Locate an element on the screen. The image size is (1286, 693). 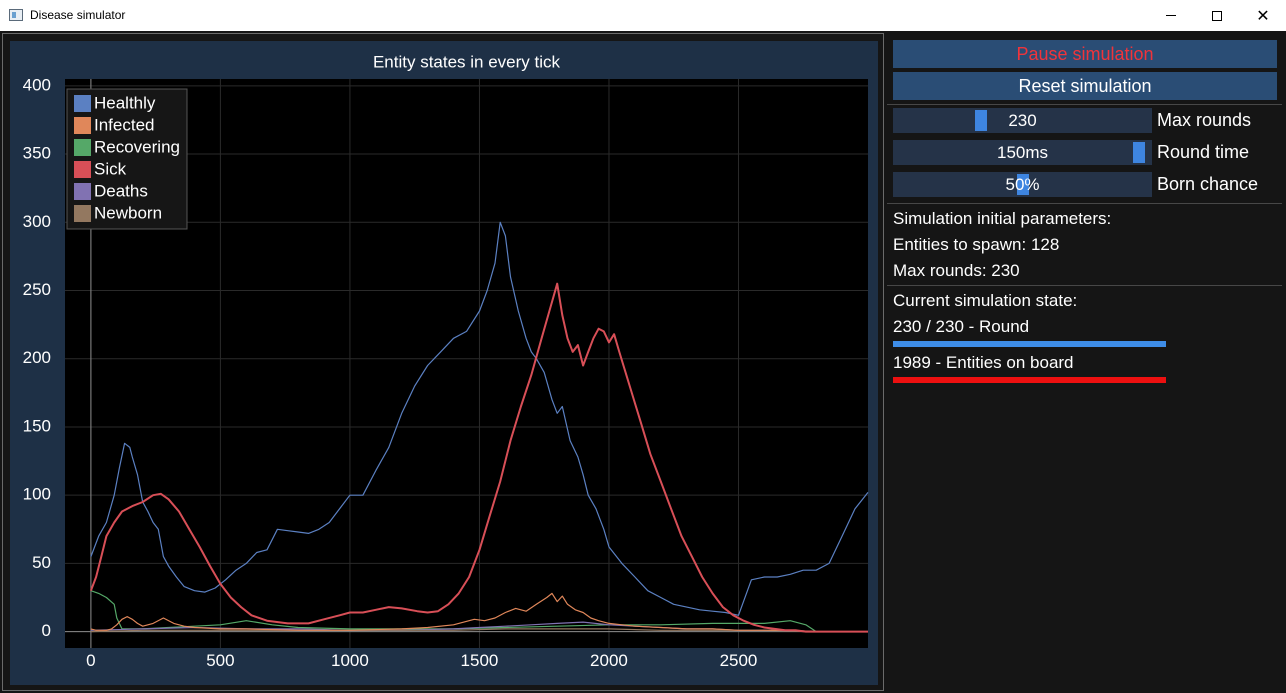
chart-title: Entity states in every tick is located at coordinates (467, 61).